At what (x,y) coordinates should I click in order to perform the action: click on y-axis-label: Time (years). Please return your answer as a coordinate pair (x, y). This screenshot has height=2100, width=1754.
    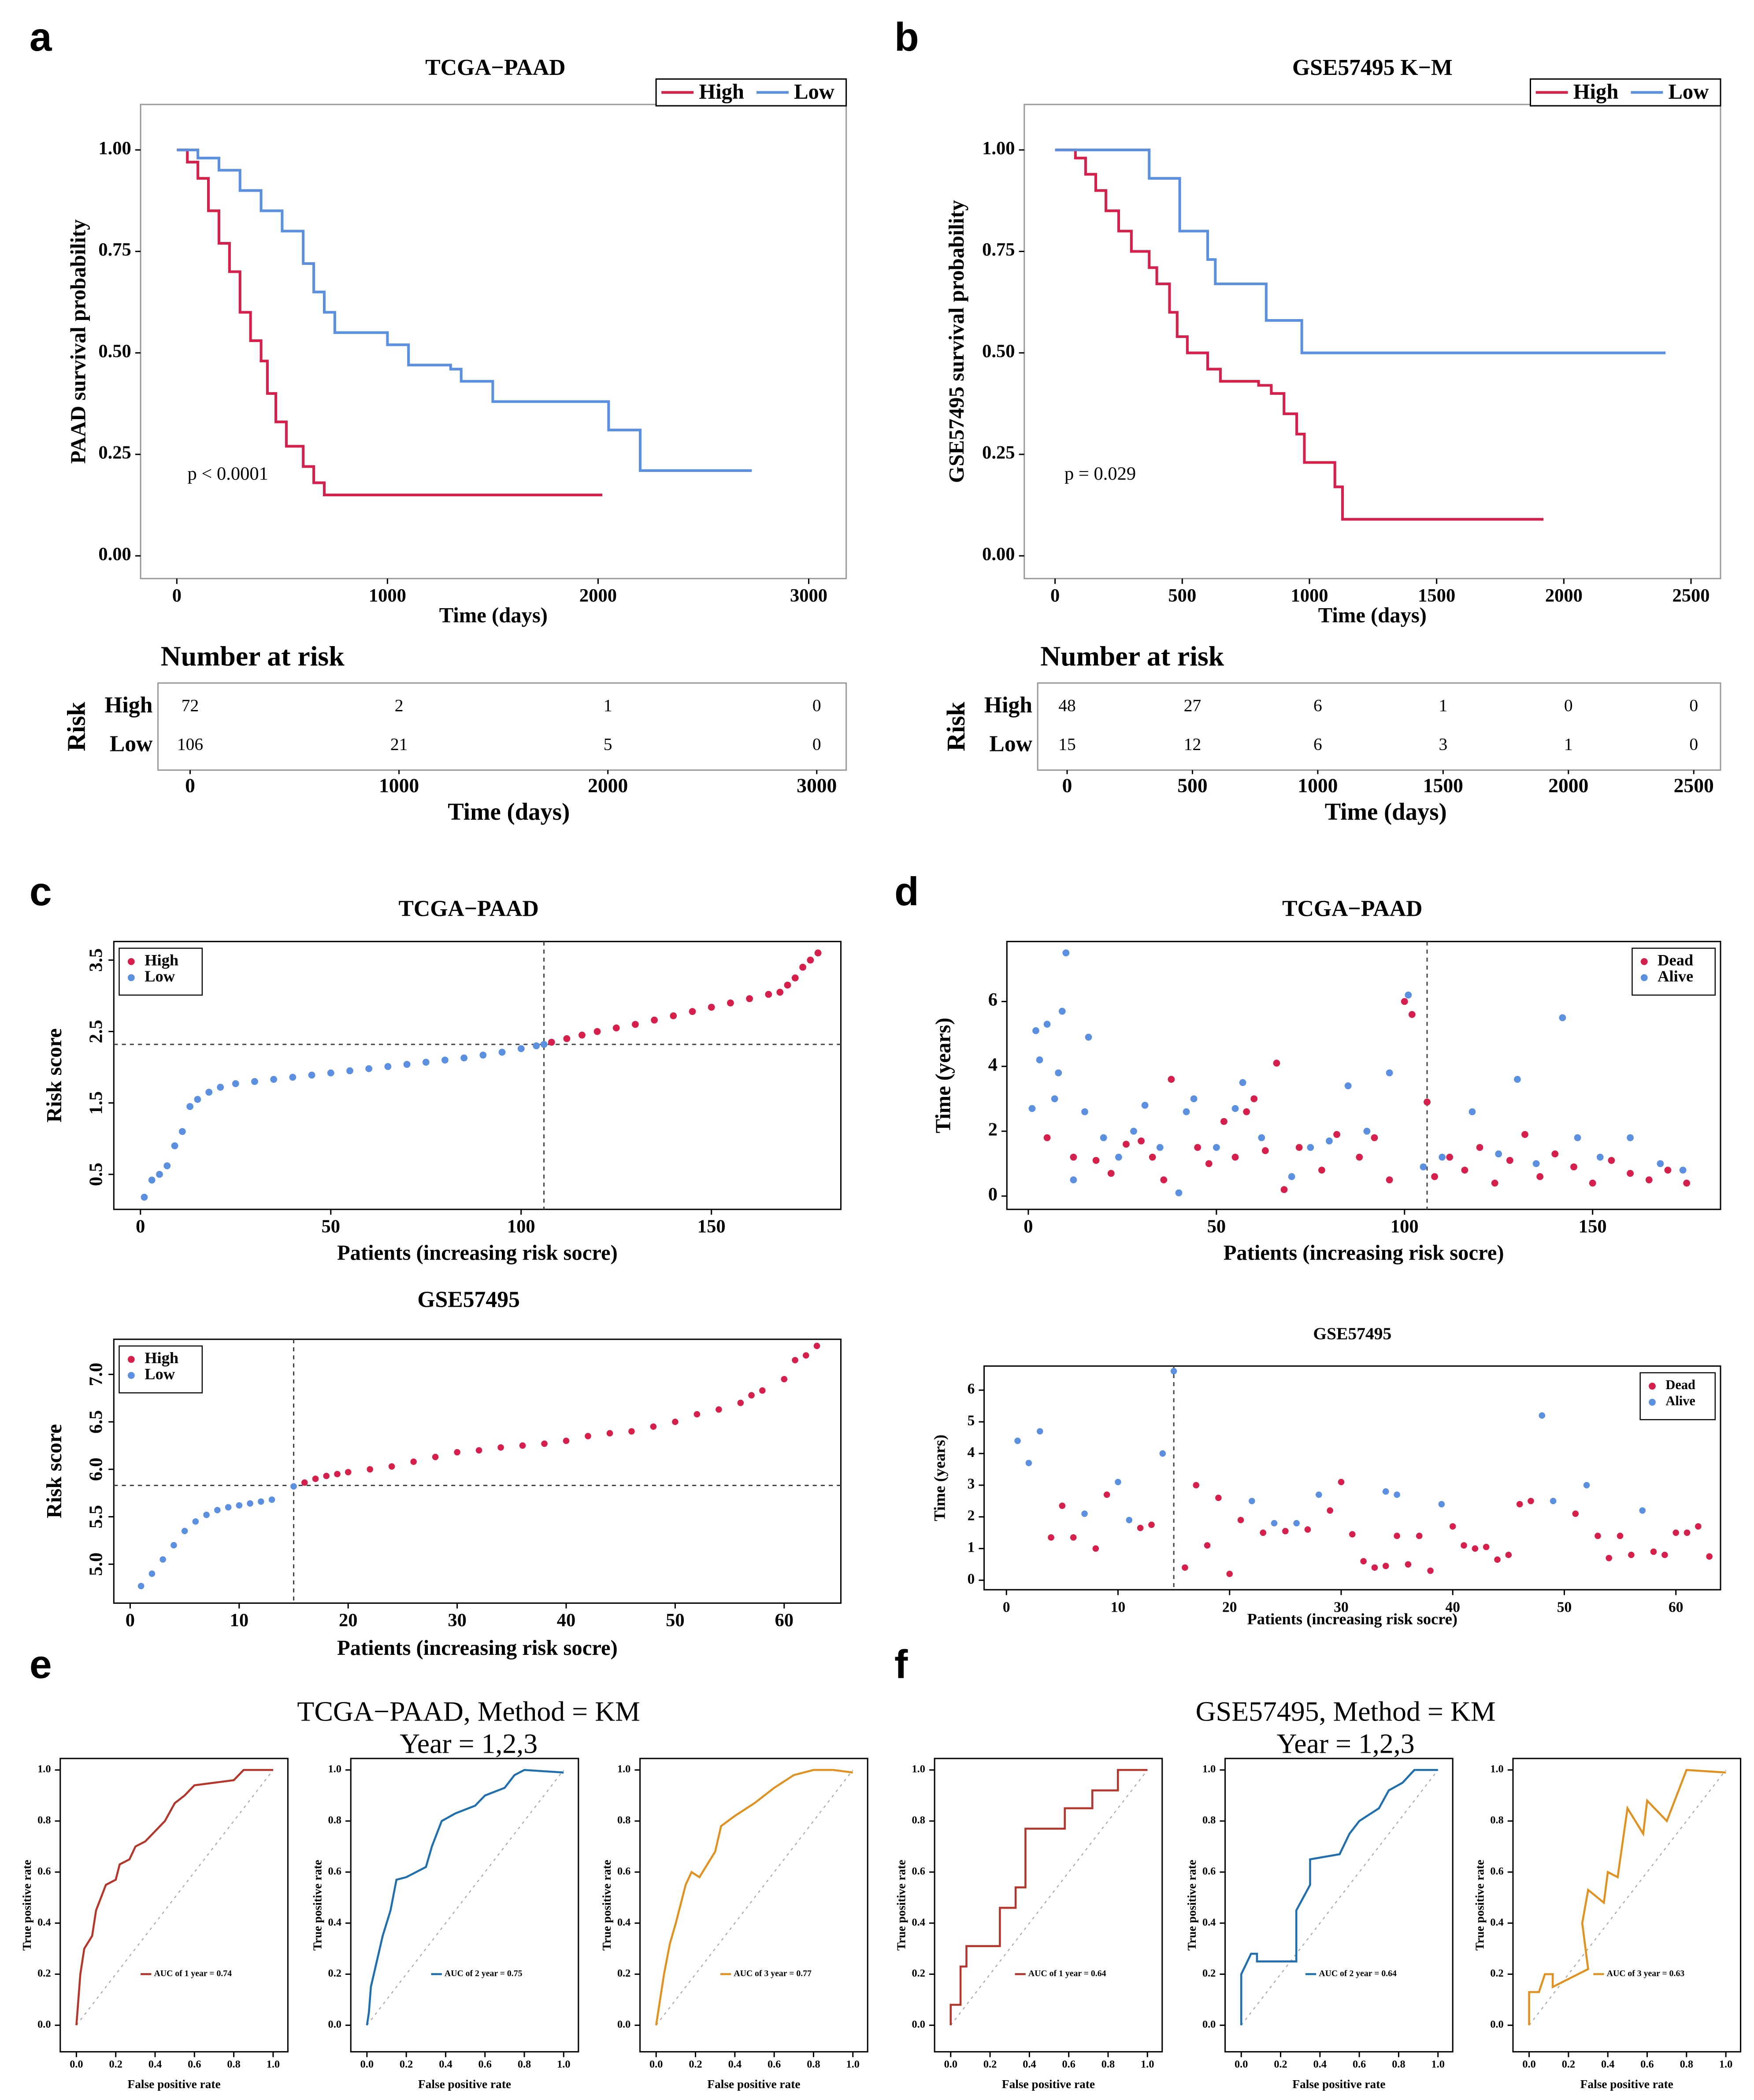
    Looking at the image, I should click on (940, 1478).